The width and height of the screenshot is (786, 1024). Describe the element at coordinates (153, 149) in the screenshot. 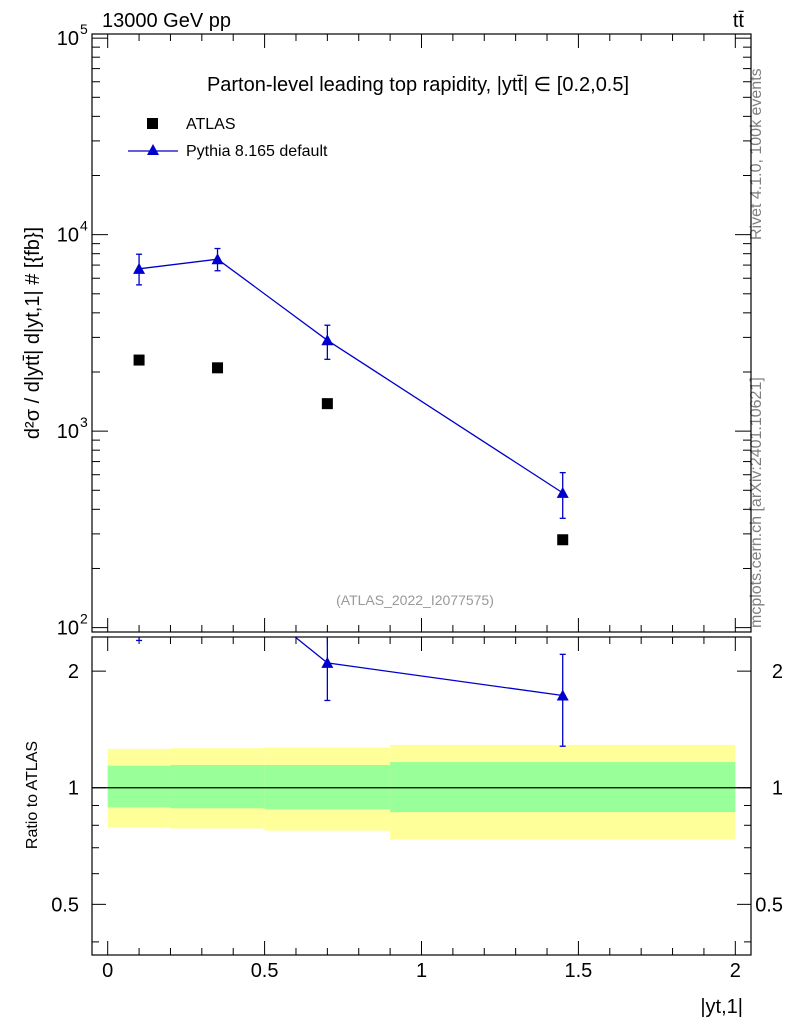

I see `legend-pythia-marker` at that location.